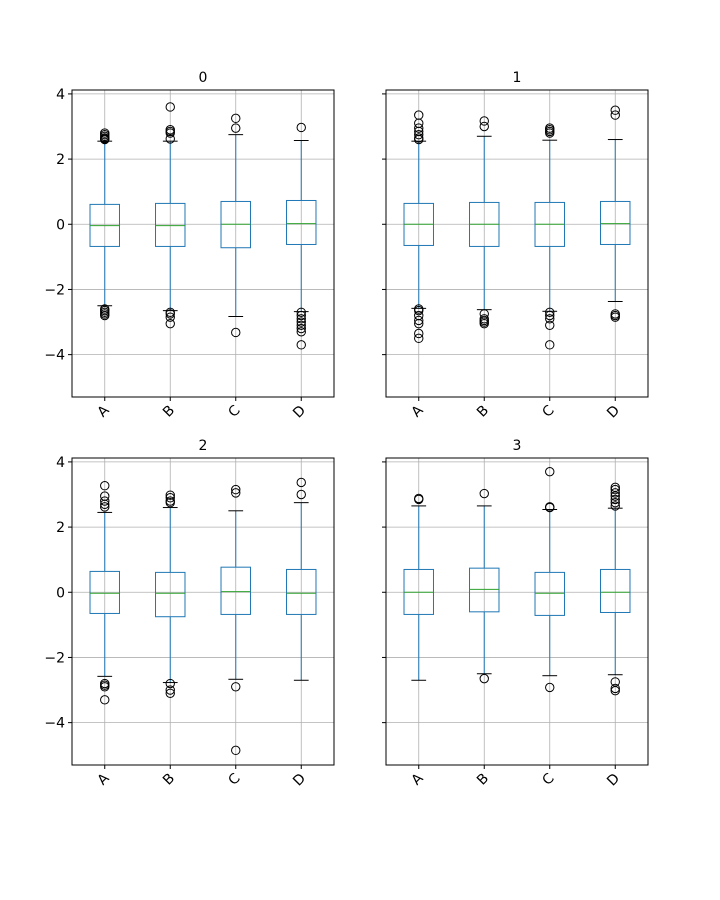 Image resolution: width=720 pixels, height=900 pixels. I want to click on subplot-1: A B C D 1, so click(515, 246).